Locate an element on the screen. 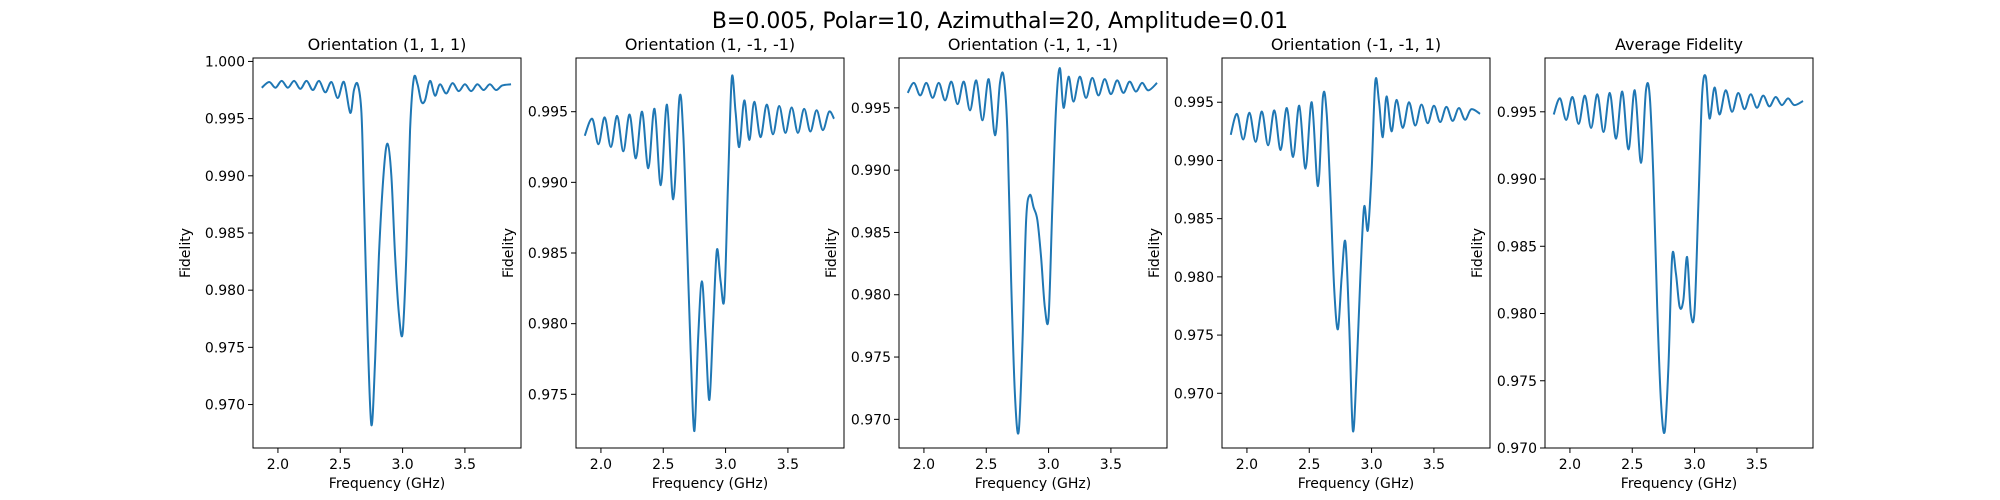 The width and height of the screenshot is (2000, 500). subplot-title: Orientation (-1, -1, 1) is located at coordinates (1356, 44).